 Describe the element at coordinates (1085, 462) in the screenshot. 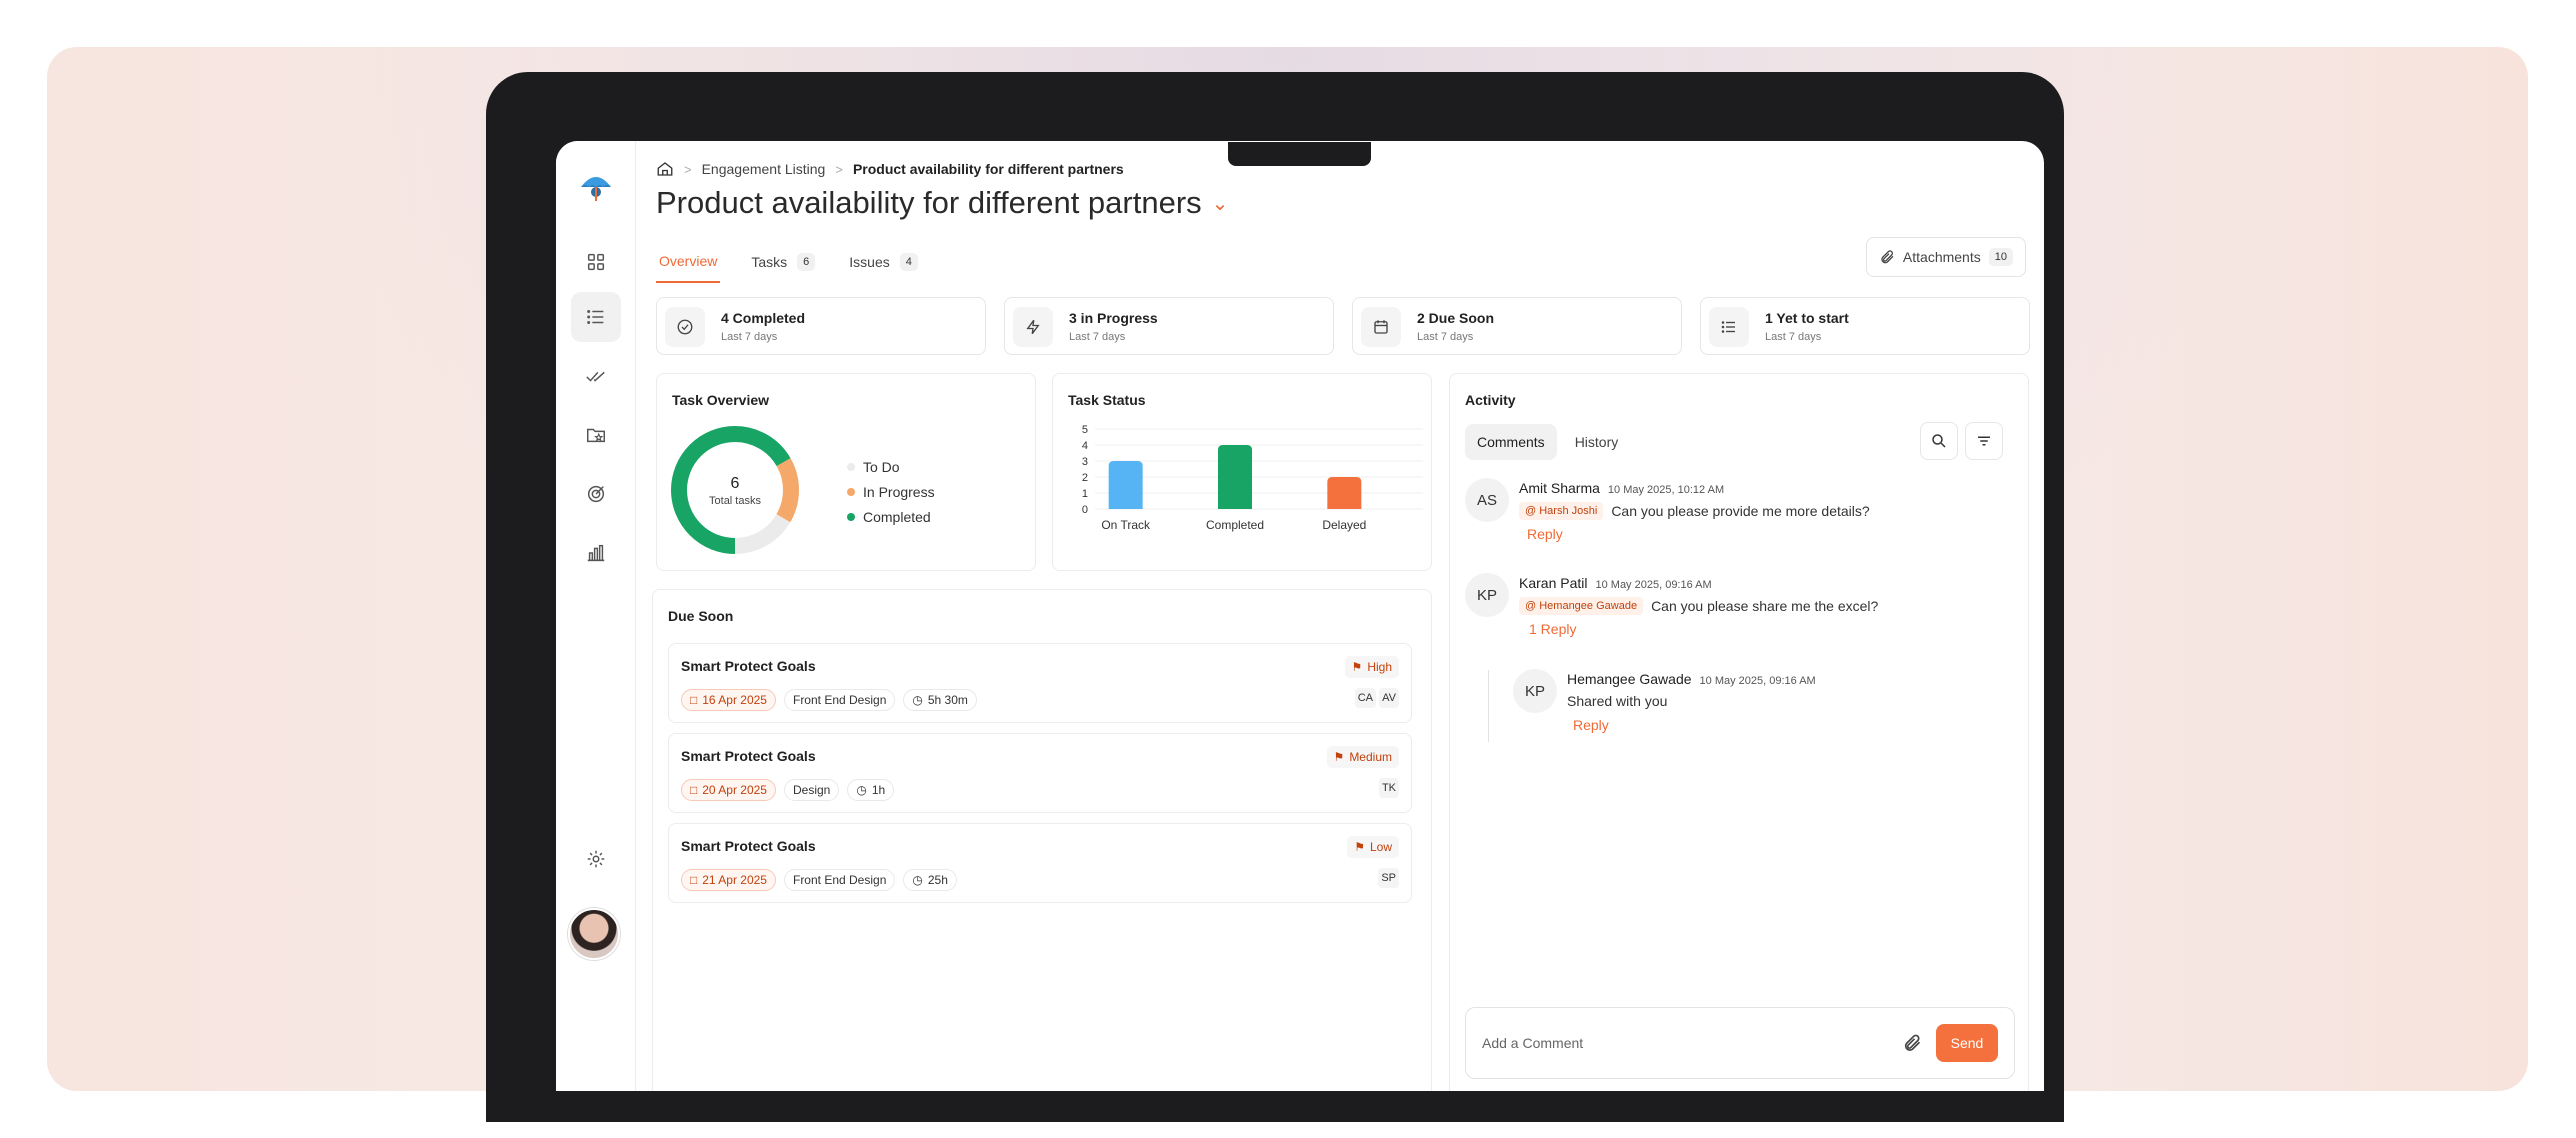

I see `y-tick-label: 3` at that location.